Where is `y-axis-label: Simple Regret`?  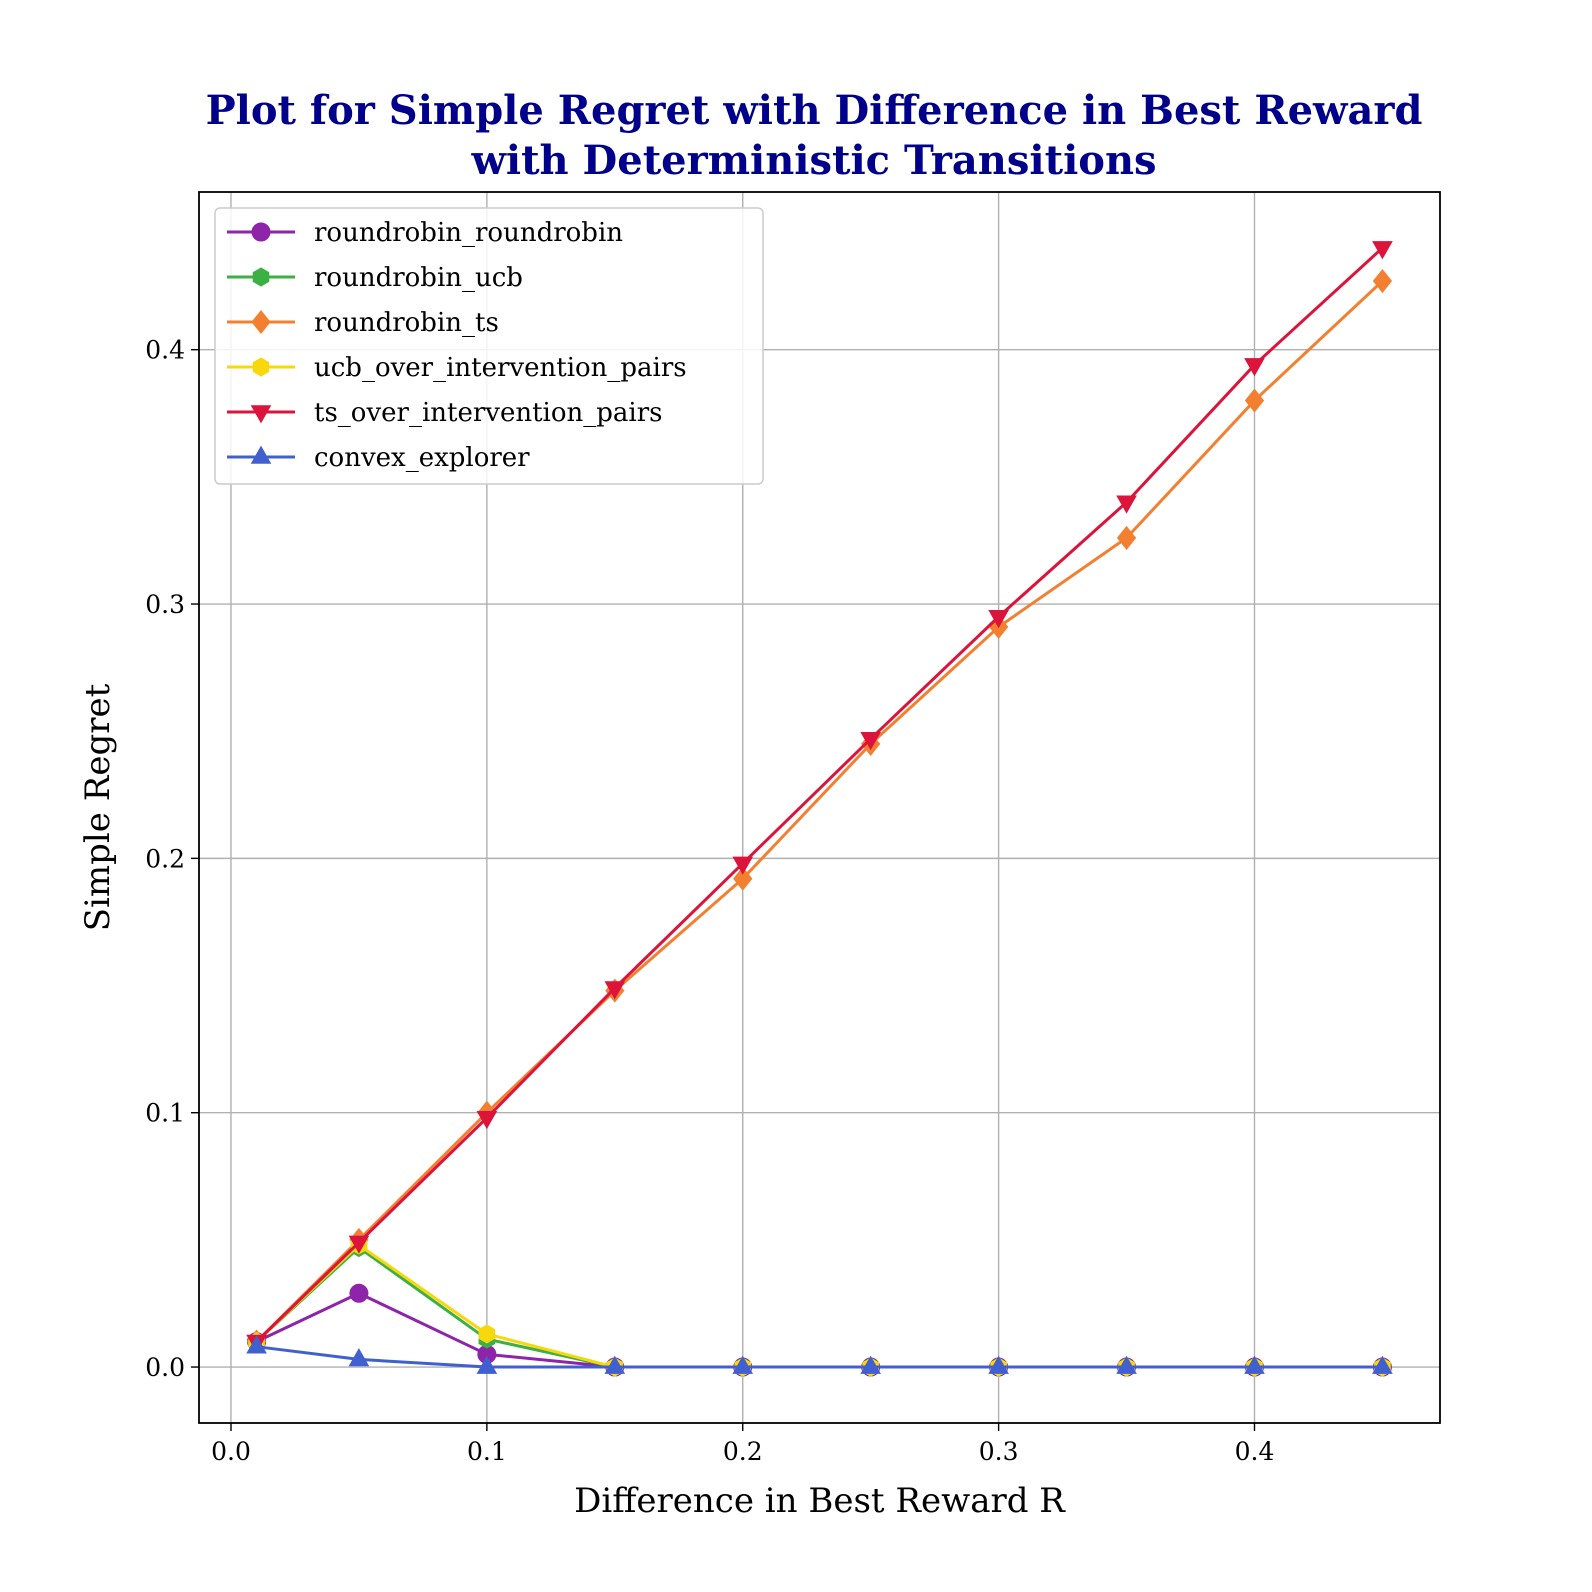 y-axis-label: Simple Regret is located at coordinates (98, 807).